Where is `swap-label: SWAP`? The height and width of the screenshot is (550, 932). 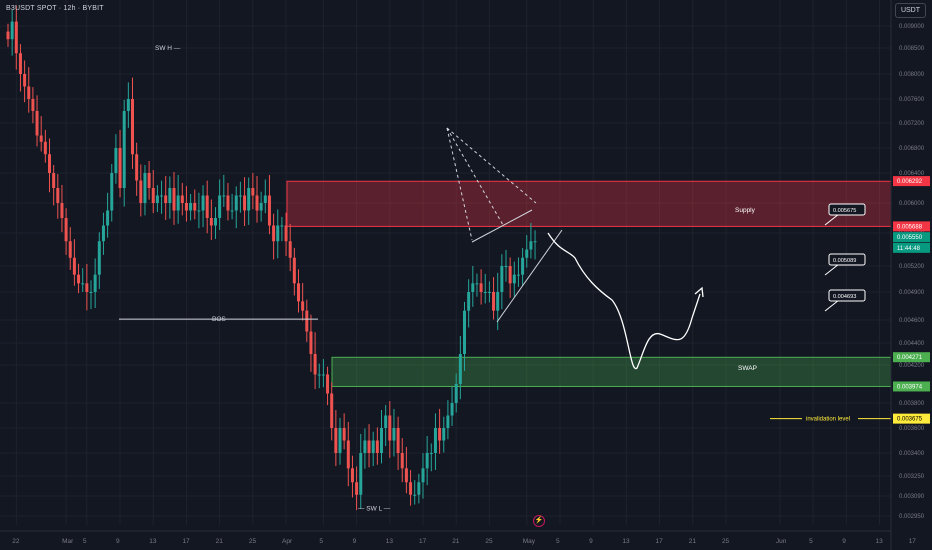
swap-label: SWAP is located at coordinates (747, 368).